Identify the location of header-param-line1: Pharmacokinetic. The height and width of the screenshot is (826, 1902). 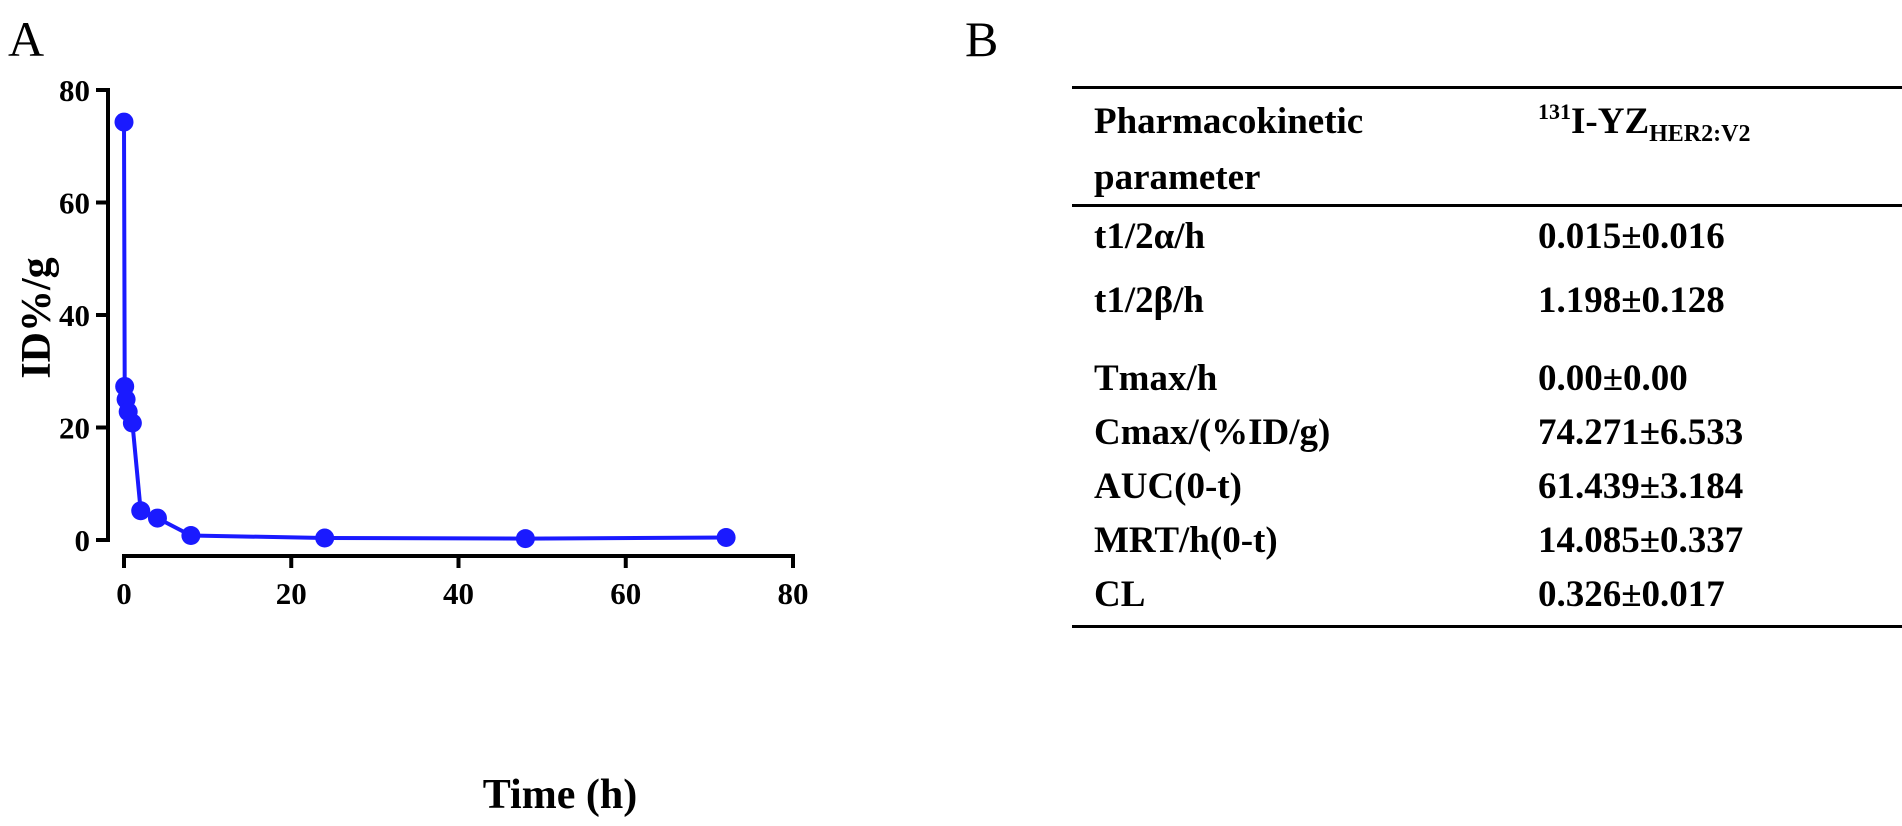
(1229, 121).